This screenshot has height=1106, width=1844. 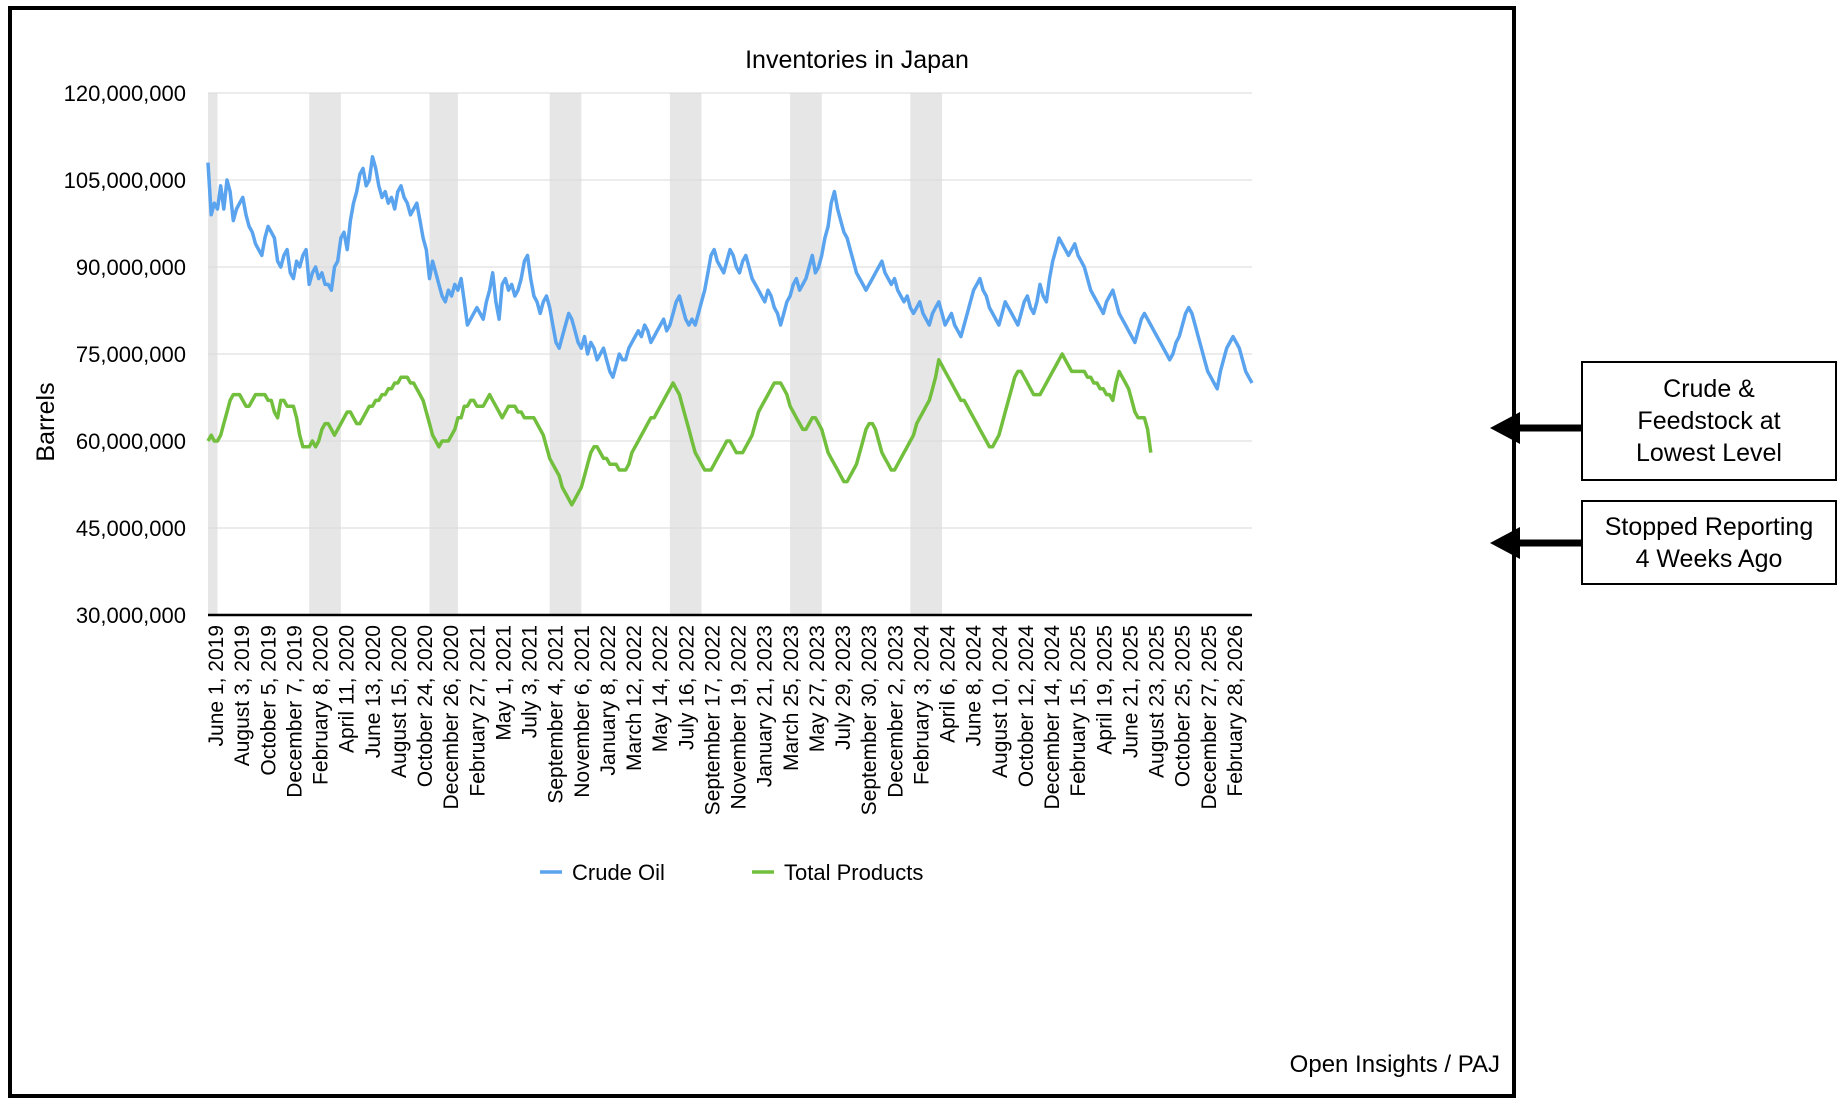 I want to click on x-tick-label: March 25, 2023, so click(x=791, y=698).